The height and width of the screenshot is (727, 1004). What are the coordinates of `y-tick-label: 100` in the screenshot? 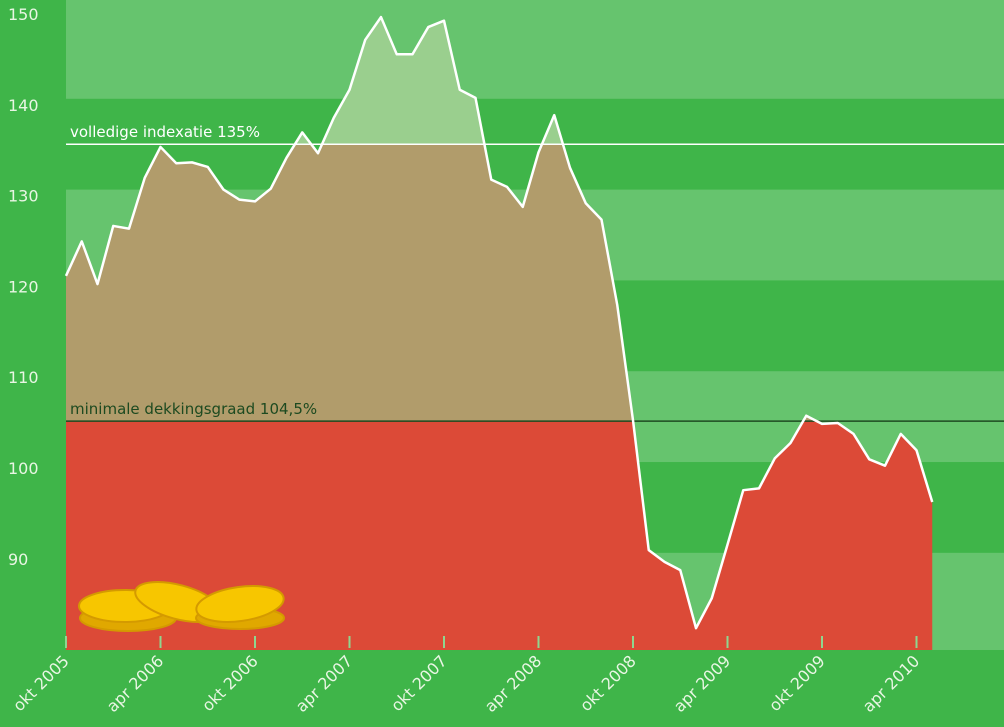 It's located at (23, 468).